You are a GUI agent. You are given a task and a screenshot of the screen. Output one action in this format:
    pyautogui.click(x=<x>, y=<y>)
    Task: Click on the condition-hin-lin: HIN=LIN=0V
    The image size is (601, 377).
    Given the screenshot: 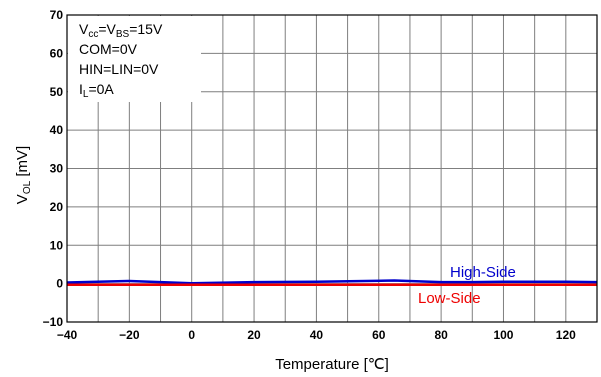 What is the action you would take?
    pyautogui.click(x=119, y=69)
    